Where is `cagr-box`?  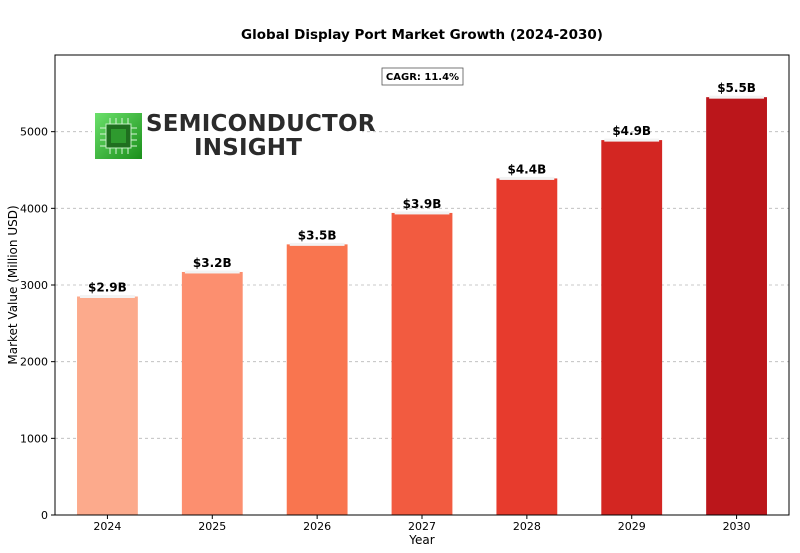
cagr-box is located at coordinates (422, 76).